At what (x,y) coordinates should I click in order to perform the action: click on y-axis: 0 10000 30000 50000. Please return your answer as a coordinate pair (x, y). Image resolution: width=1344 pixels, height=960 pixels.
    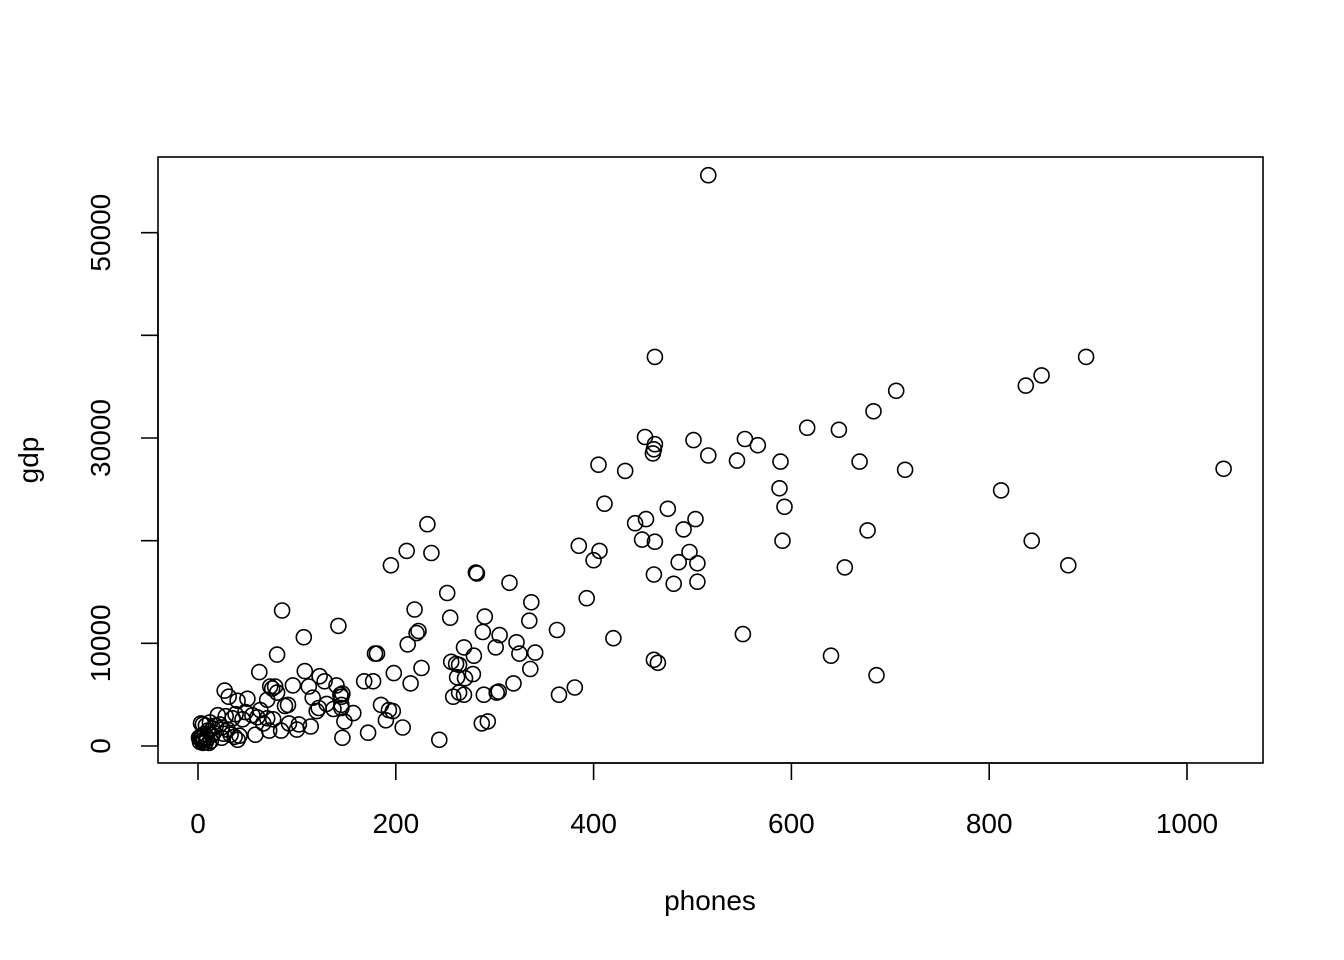
    Looking at the image, I should click on (122, 474).